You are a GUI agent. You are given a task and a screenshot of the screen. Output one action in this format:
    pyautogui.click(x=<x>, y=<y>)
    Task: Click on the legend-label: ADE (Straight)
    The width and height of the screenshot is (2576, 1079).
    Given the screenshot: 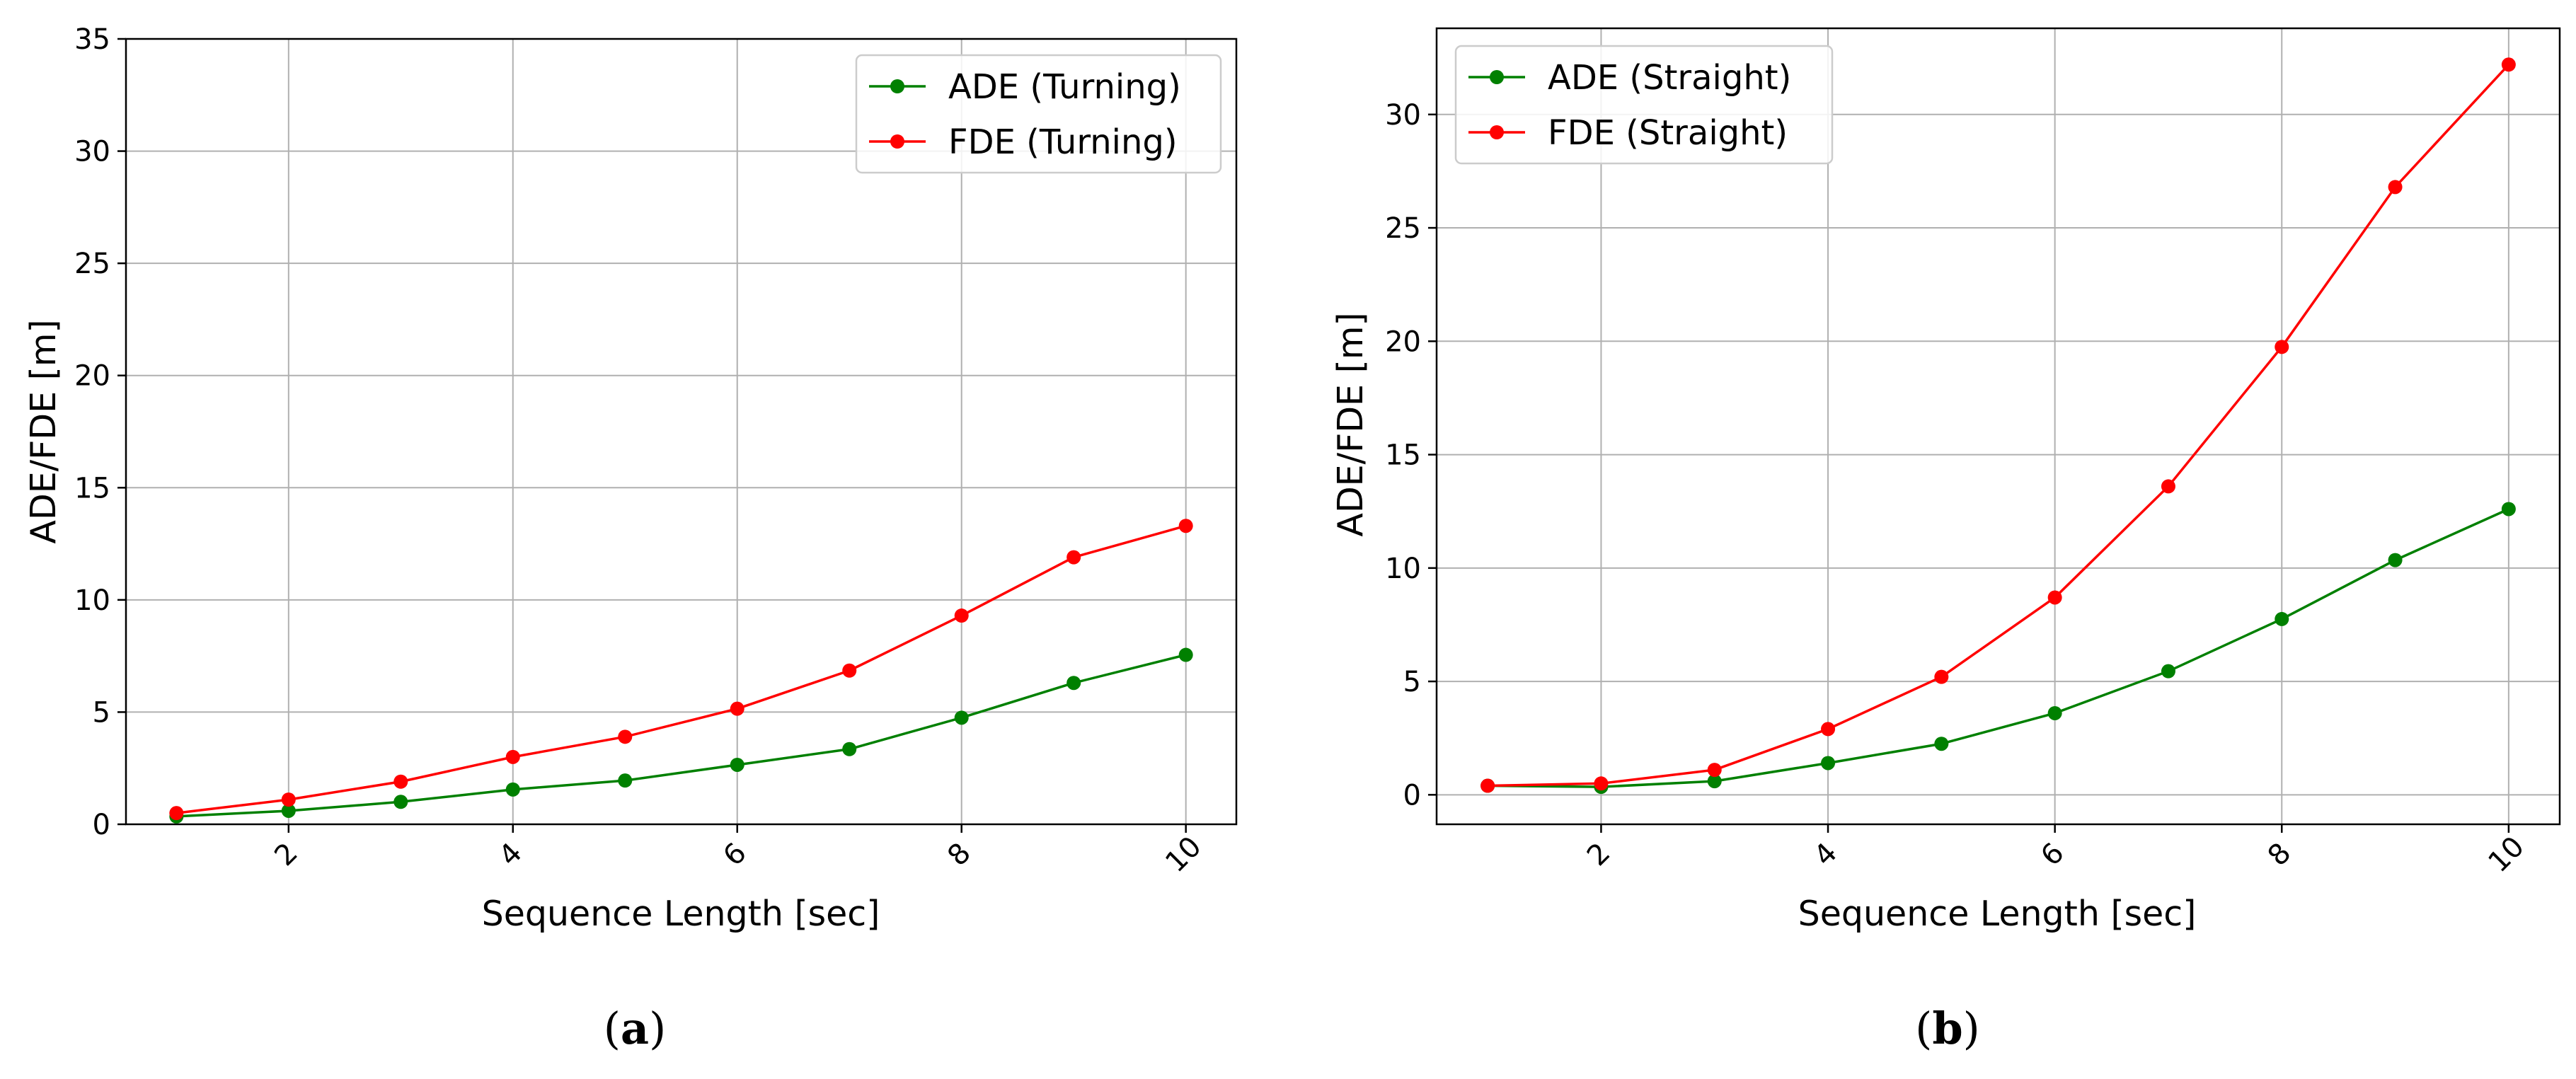 What is the action you would take?
    pyautogui.click(x=1670, y=78)
    